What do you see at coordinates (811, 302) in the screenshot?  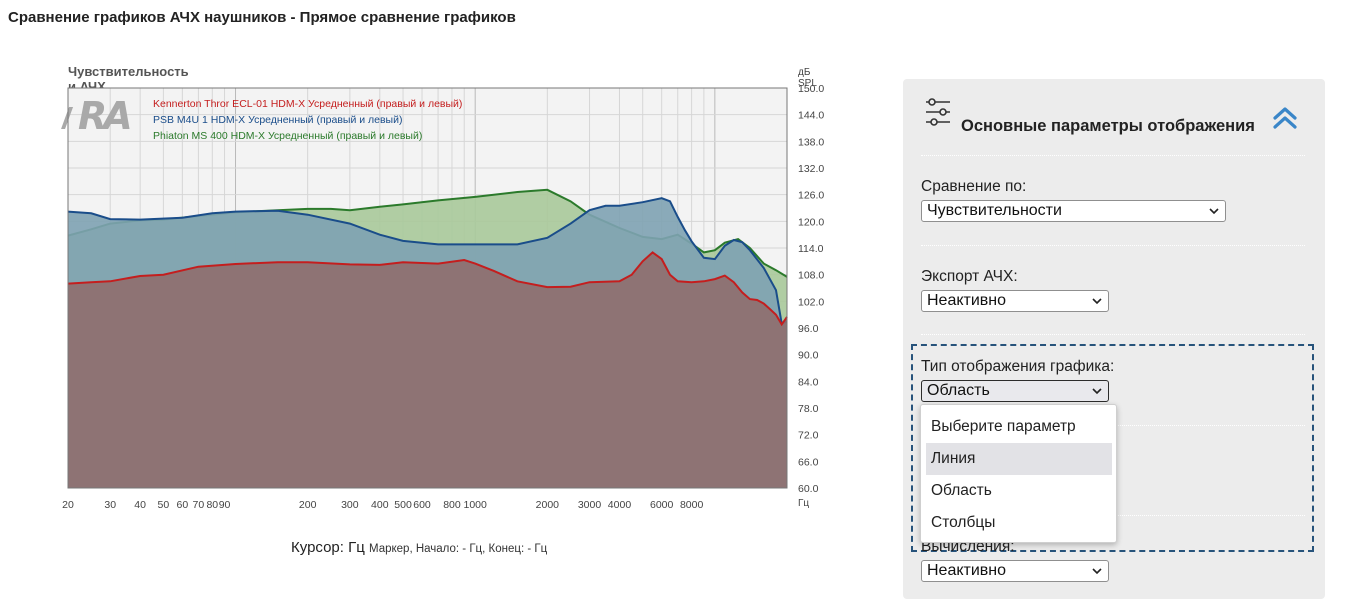 I see `y-tick-label: 102.0` at bounding box center [811, 302].